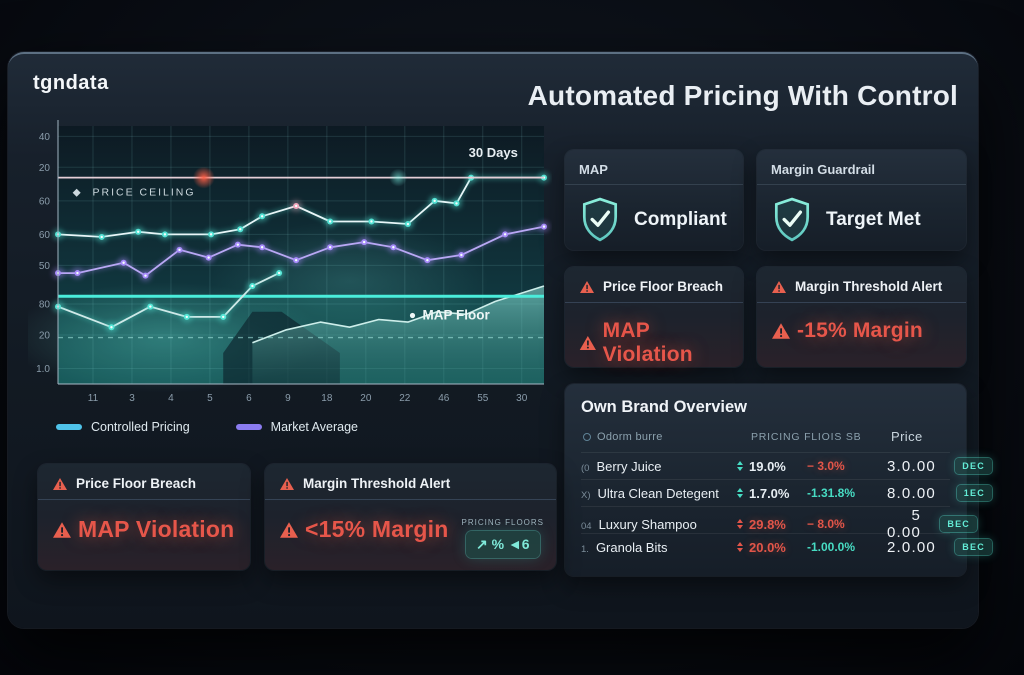 This screenshot has width=1024, height=675. Describe the element at coordinates (483, 398) in the screenshot. I see `svg-text: 55` at that location.